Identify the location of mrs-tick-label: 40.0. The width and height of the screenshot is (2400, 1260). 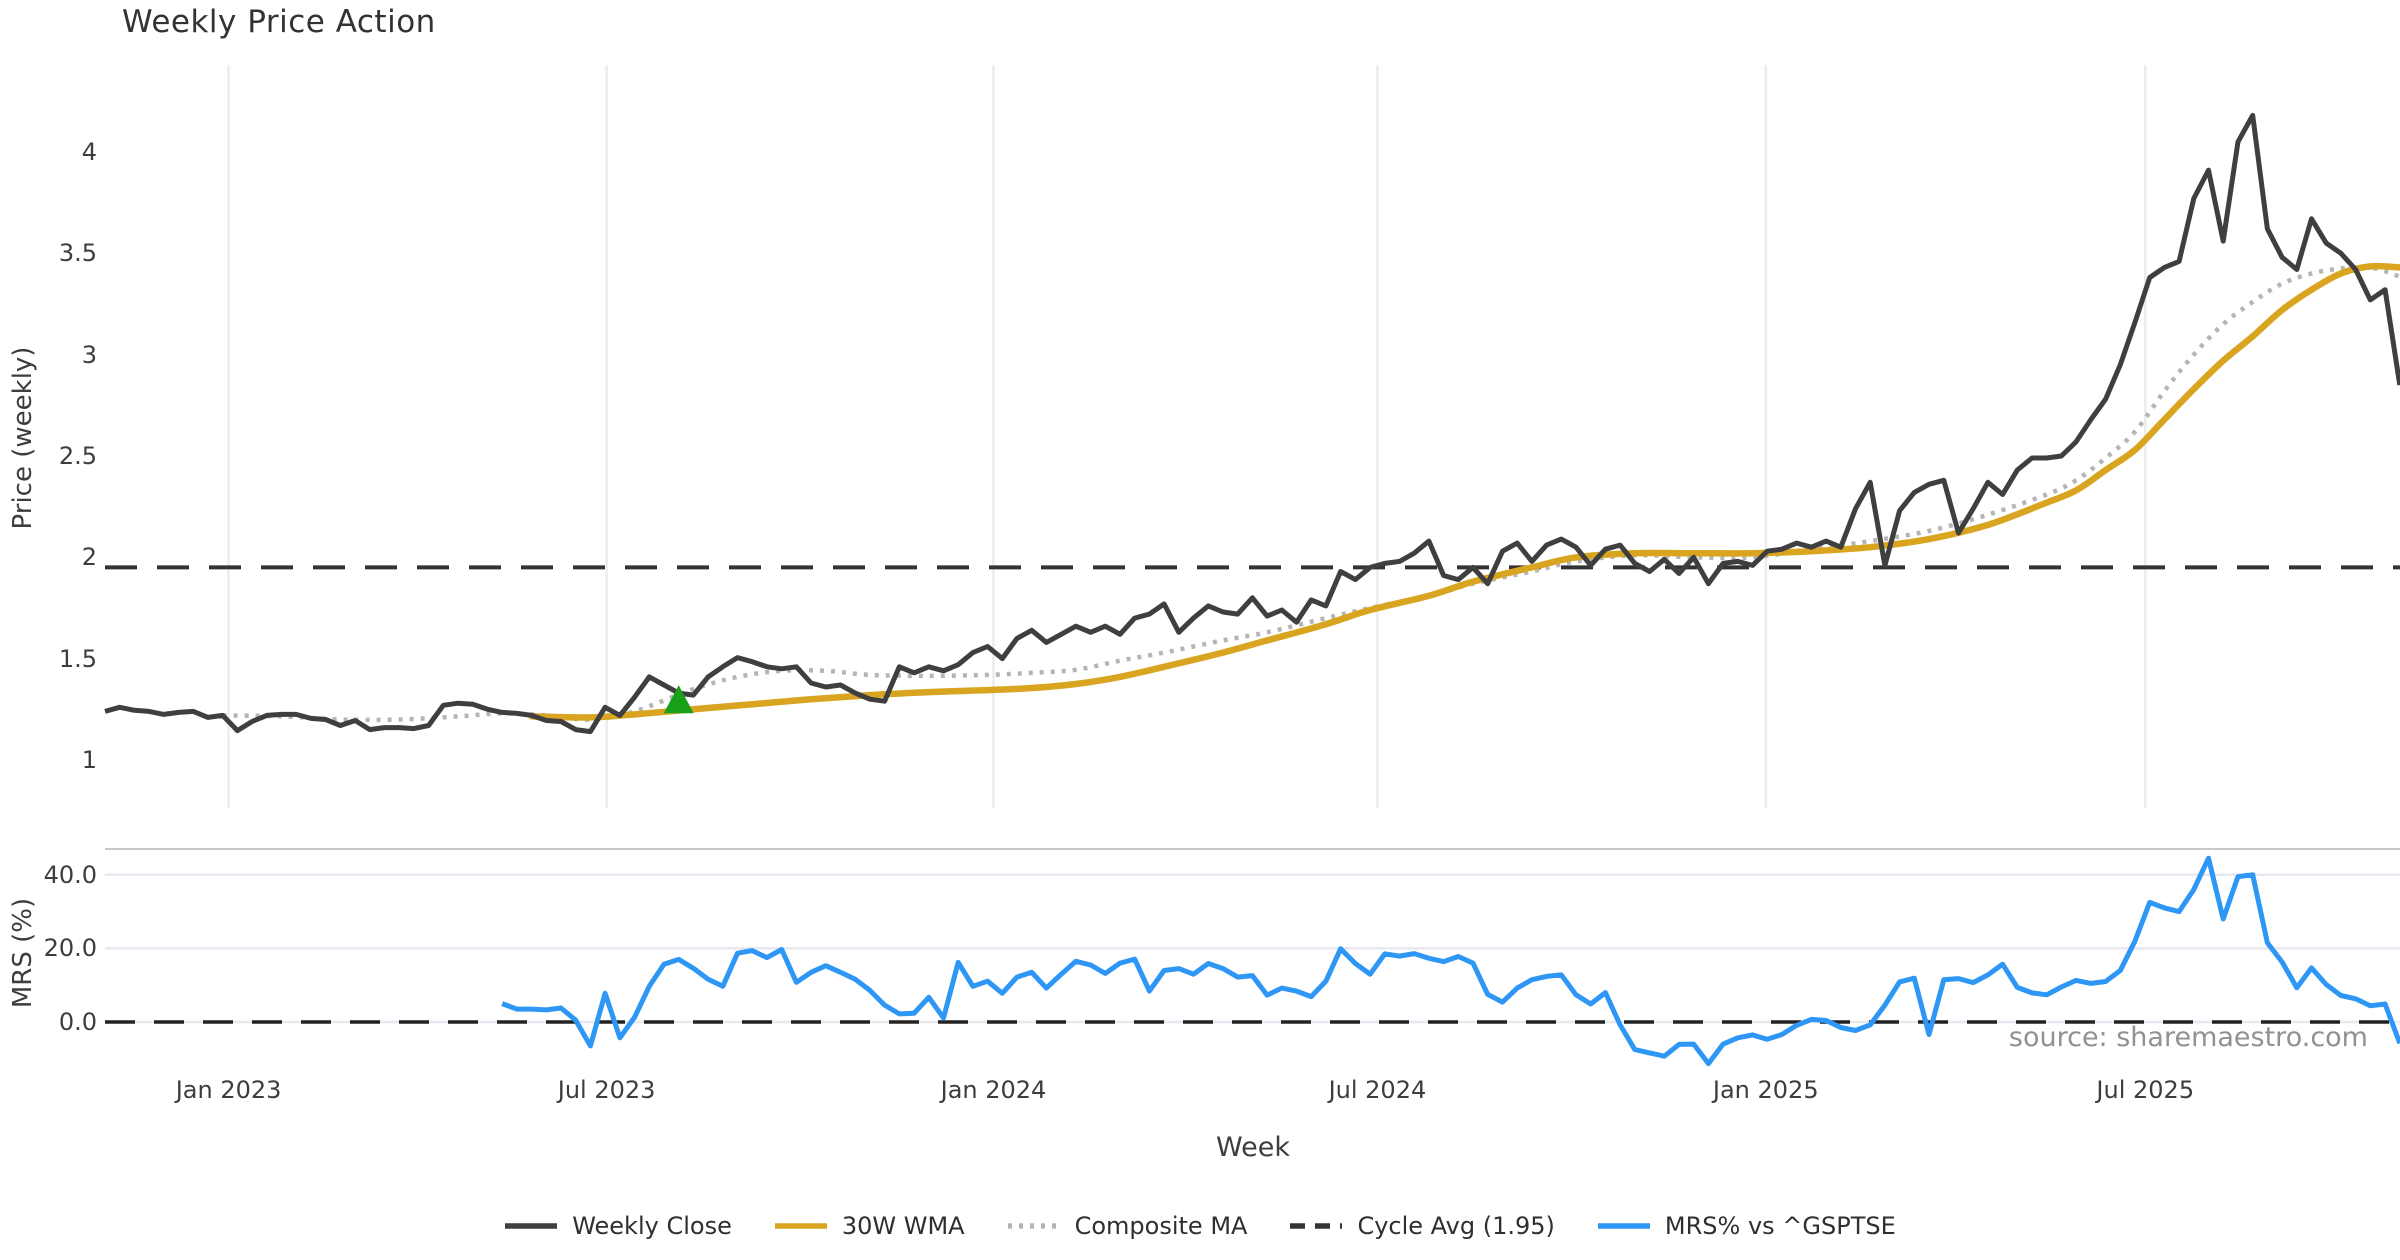
(70, 874).